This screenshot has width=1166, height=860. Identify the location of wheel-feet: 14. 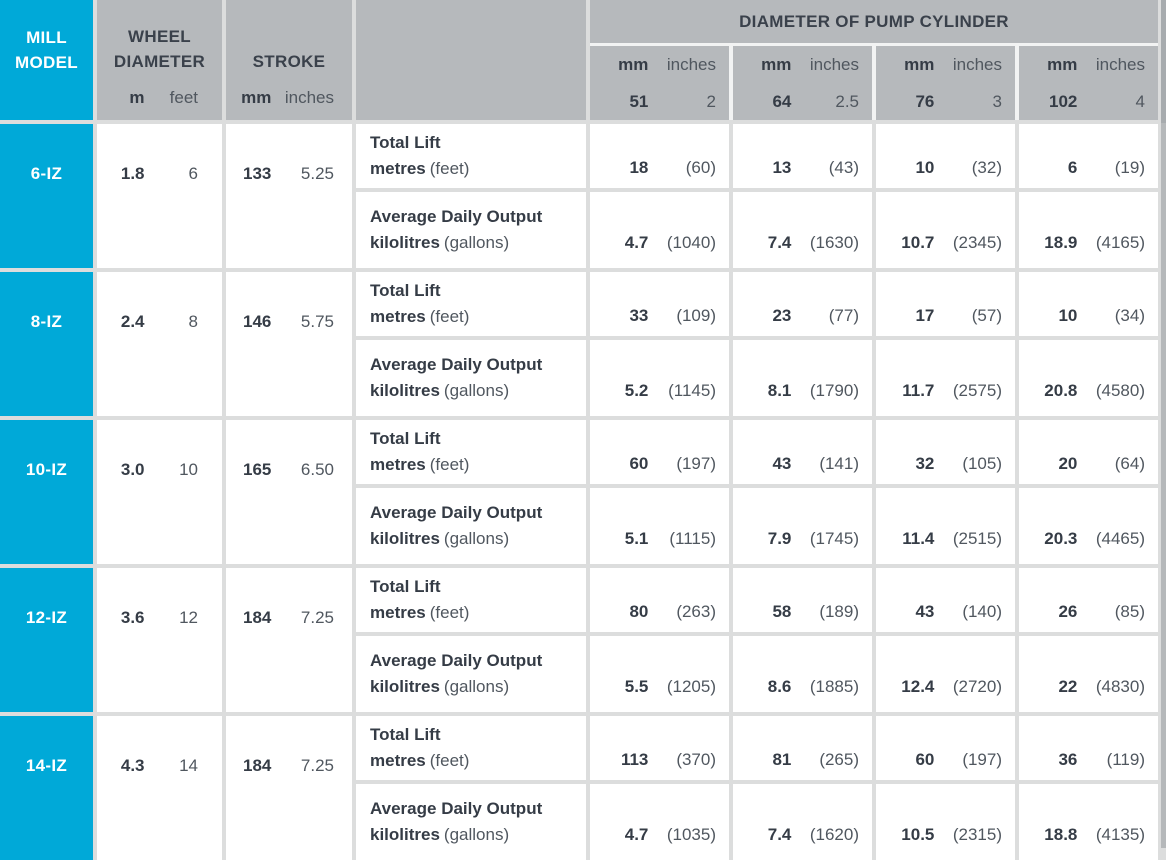
(188, 765).